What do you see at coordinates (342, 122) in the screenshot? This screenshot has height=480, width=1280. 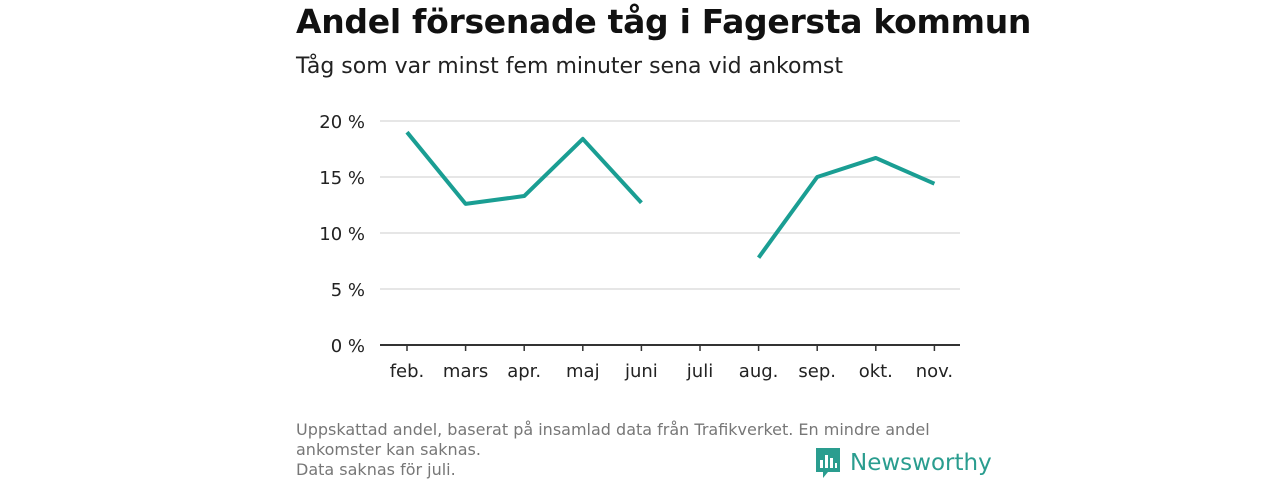 I see `y-tick-label: 20 %` at bounding box center [342, 122].